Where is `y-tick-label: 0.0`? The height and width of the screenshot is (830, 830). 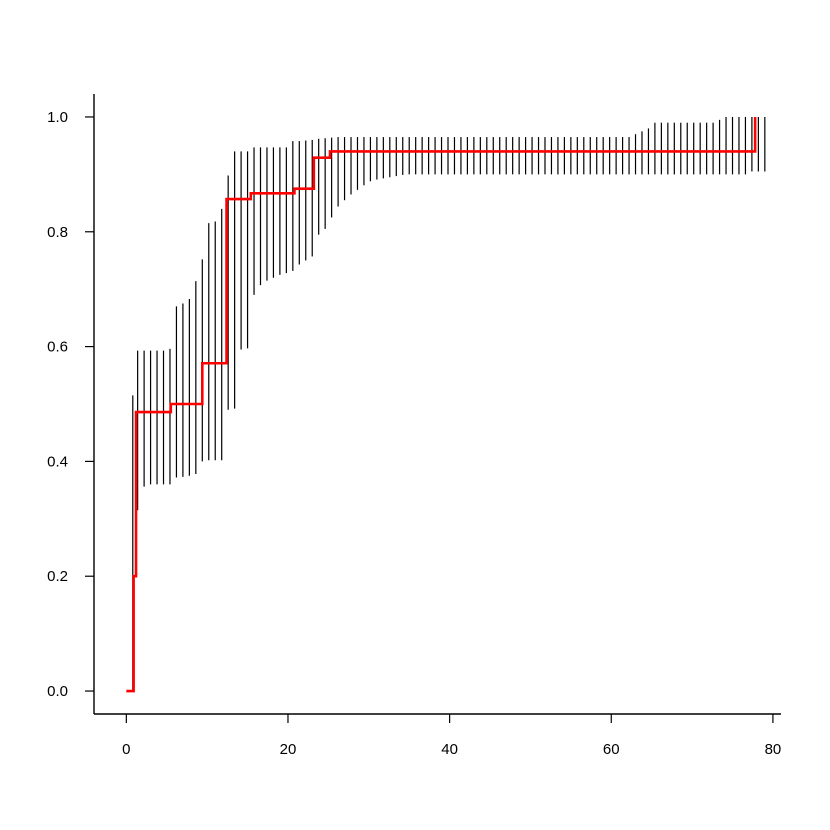
y-tick-label: 0.0 is located at coordinates (57, 691).